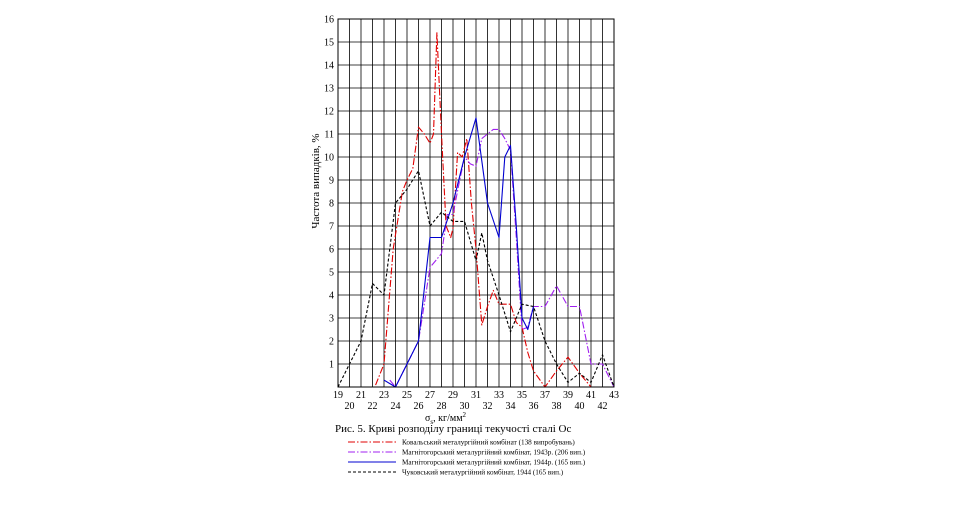  I want to click on x-tick-label: 29, so click(453, 395).